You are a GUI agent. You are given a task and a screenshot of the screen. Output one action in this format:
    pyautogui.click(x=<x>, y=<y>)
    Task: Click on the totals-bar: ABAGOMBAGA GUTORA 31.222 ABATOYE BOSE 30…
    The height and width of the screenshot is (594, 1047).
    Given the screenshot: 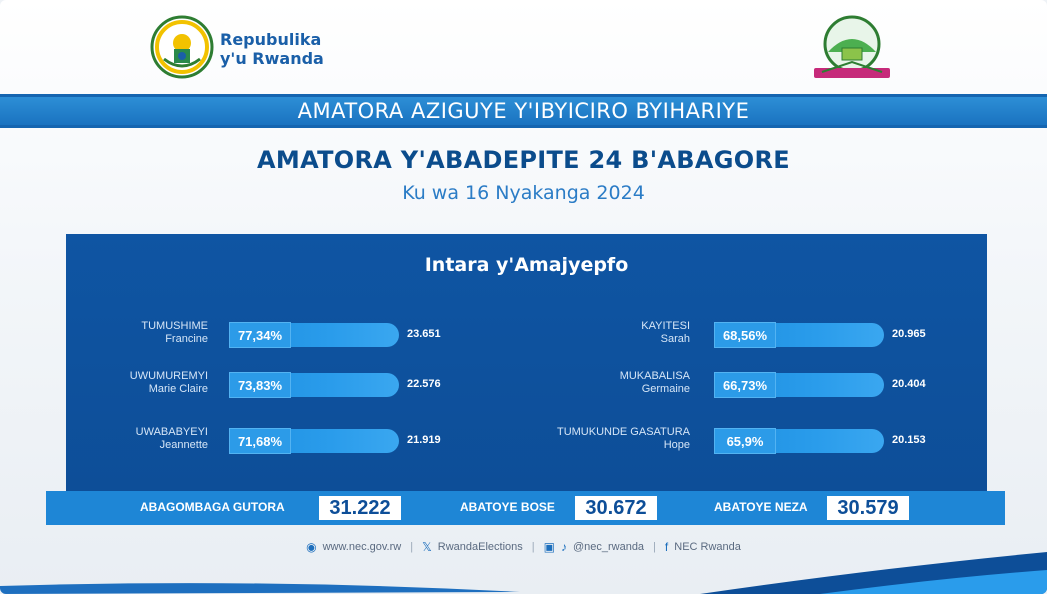 What is the action you would take?
    pyautogui.click(x=525, y=508)
    